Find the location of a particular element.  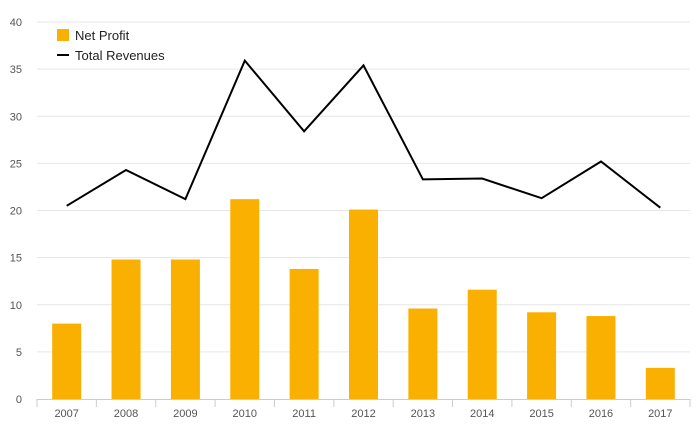

y-tick-label: 20 is located at coordinates (16, 212).